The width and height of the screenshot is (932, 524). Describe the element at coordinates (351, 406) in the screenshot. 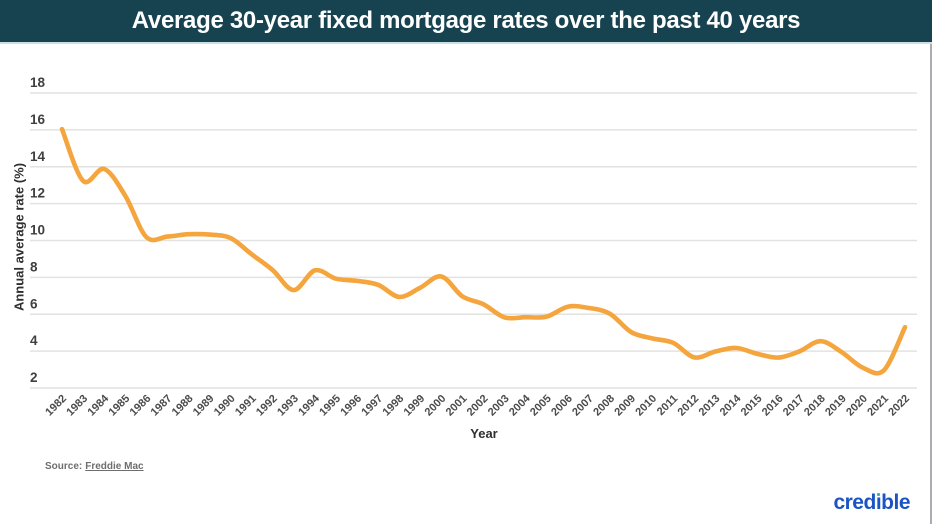

I see `x-tick-label: 1996` at that location.